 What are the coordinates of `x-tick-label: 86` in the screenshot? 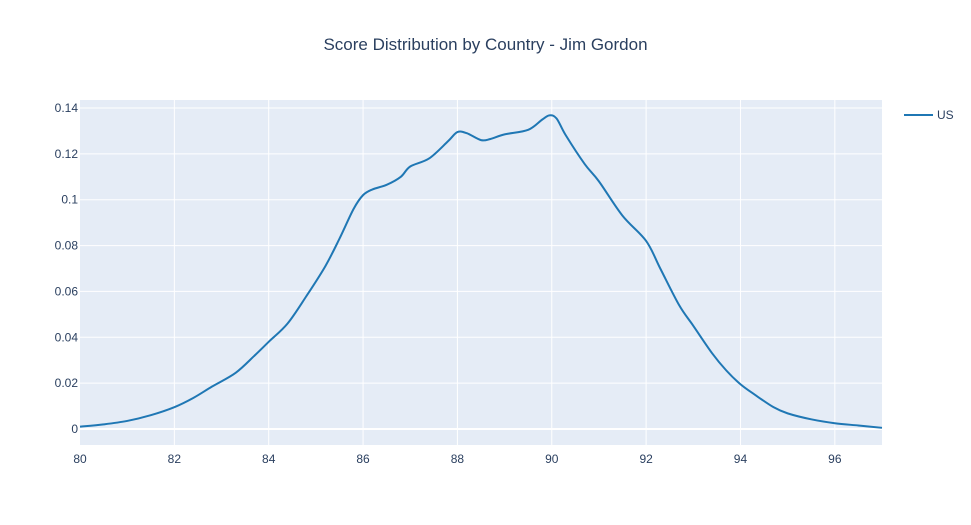 It's located at (363, 459).